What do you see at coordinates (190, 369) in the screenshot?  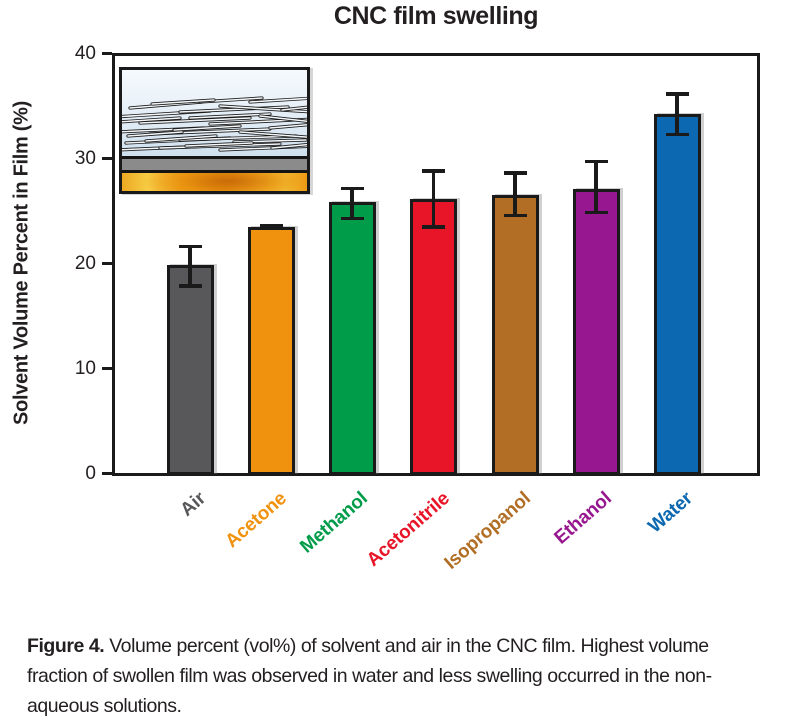 I see `bar-air` at bounding box center [190, 369].